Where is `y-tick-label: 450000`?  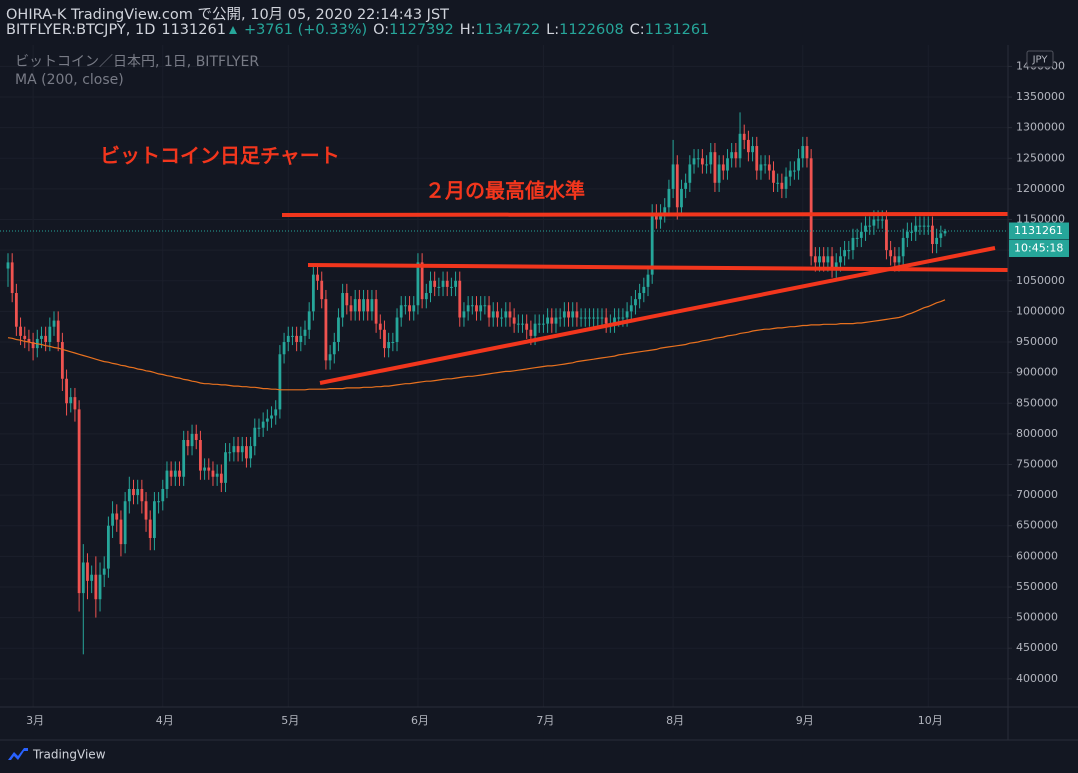
y-tick-label: 450000 is located at coordinates (1037, 647).